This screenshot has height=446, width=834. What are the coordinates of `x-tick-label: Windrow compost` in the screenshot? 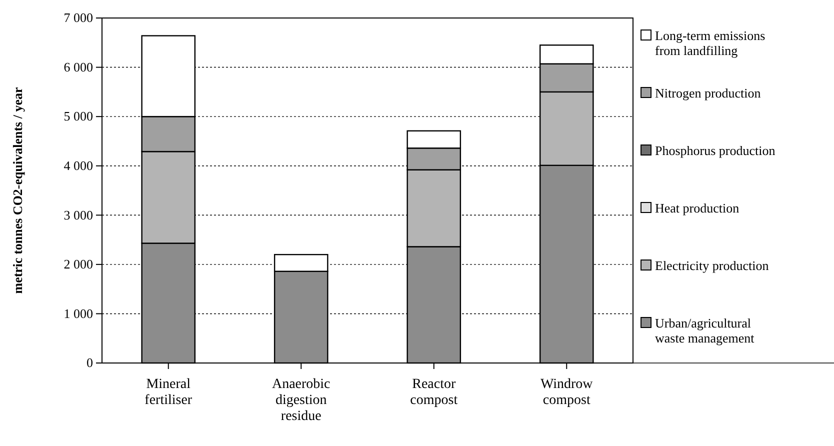 It's located at (567, 392).